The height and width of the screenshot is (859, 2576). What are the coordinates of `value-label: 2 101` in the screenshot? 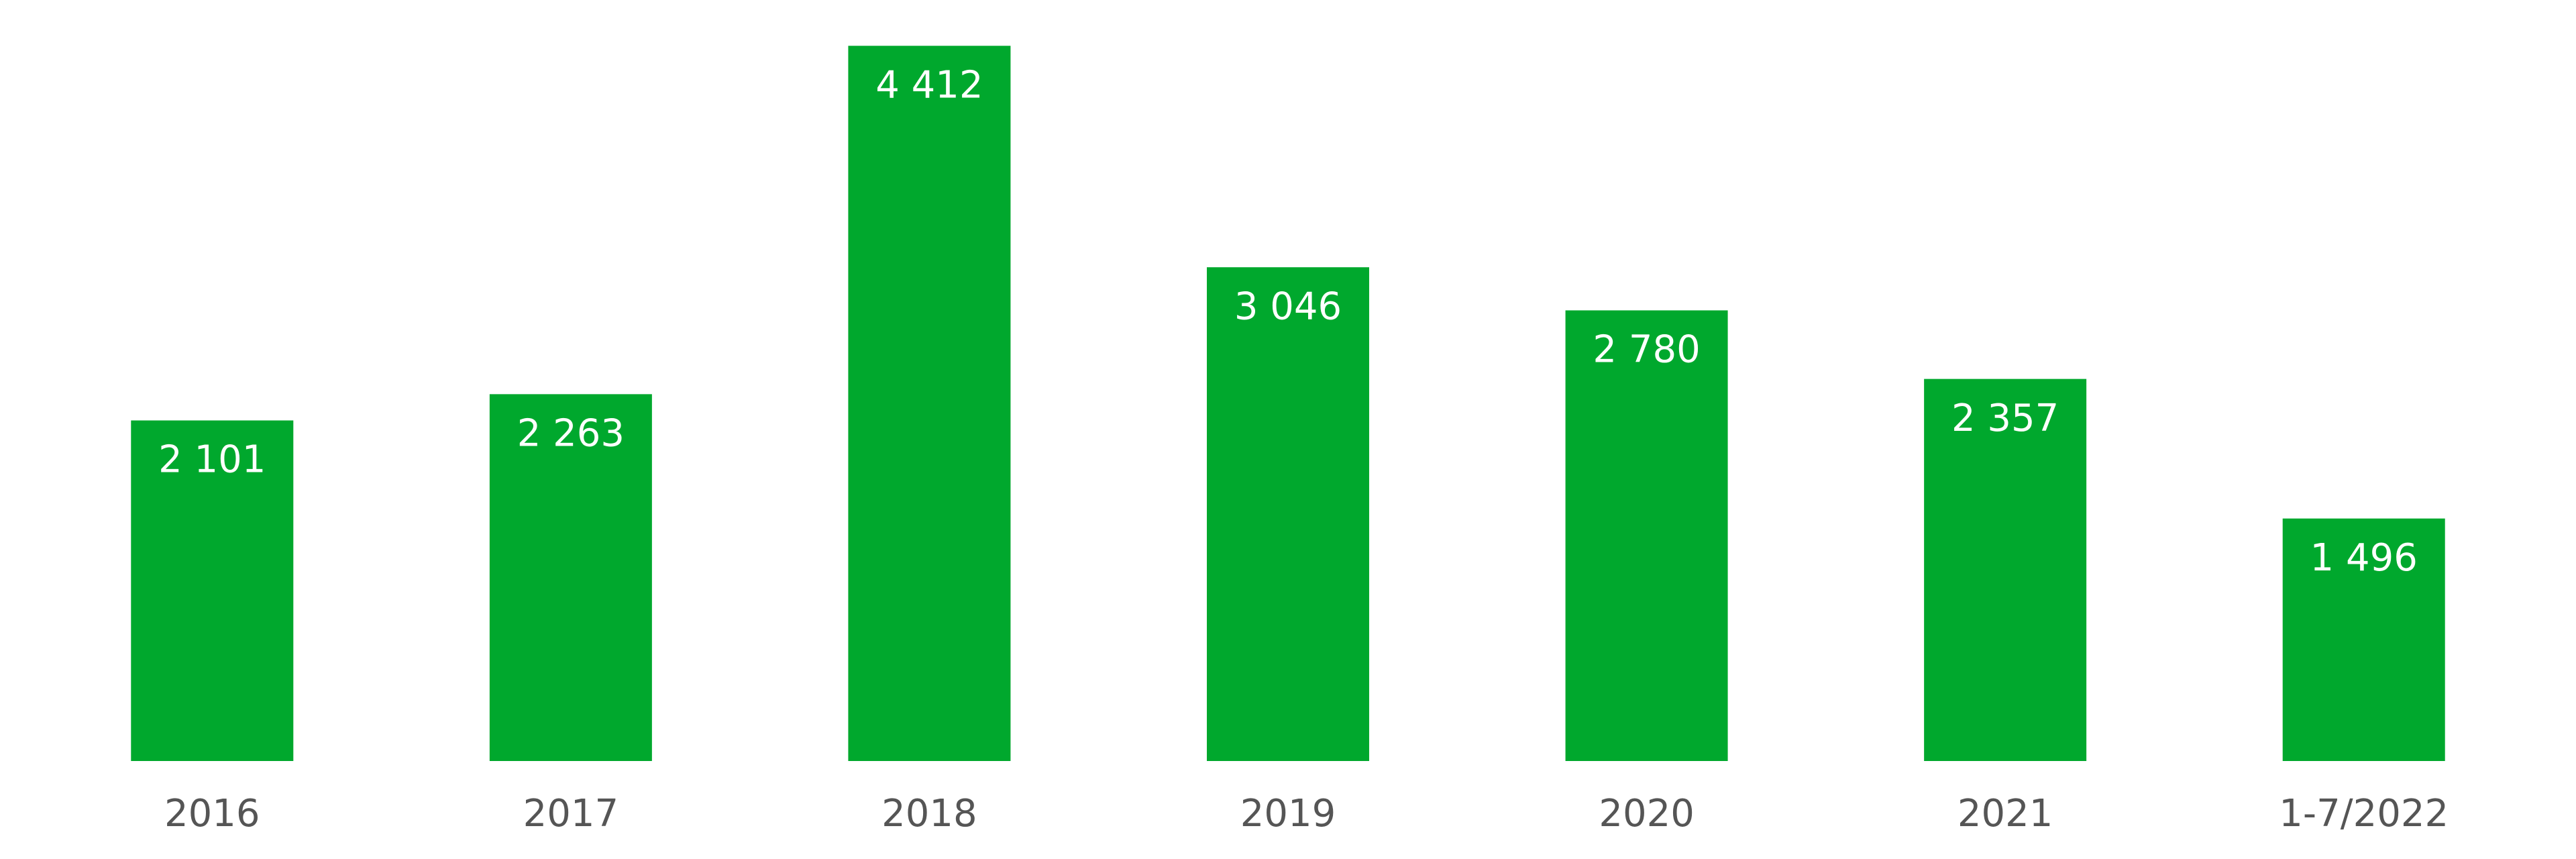 It's located at (212, 460).